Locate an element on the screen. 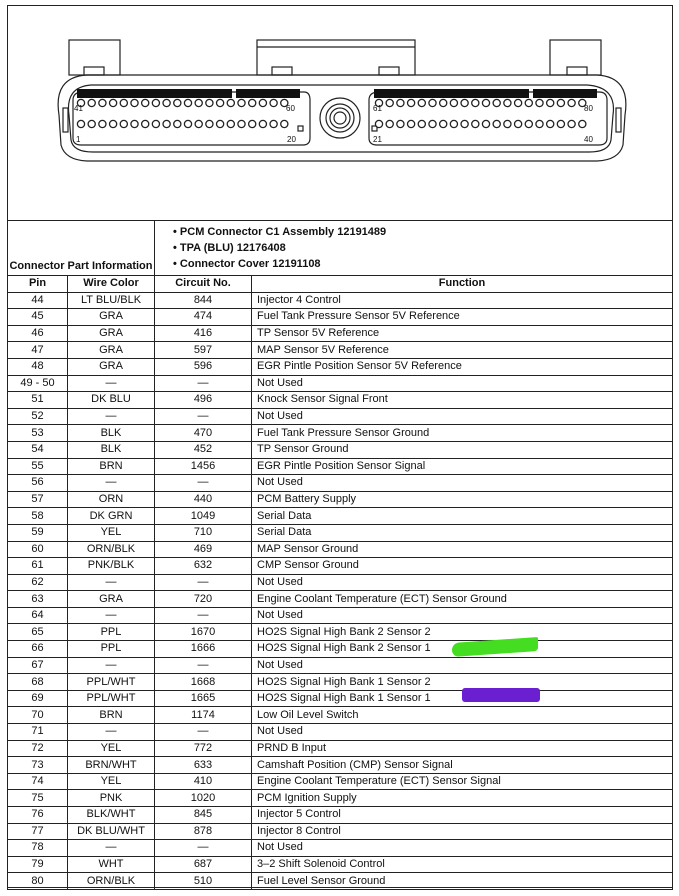 The height and width of the screenshot is (896, 679). pin-cell: 58 is located at coordinates (37, 516).